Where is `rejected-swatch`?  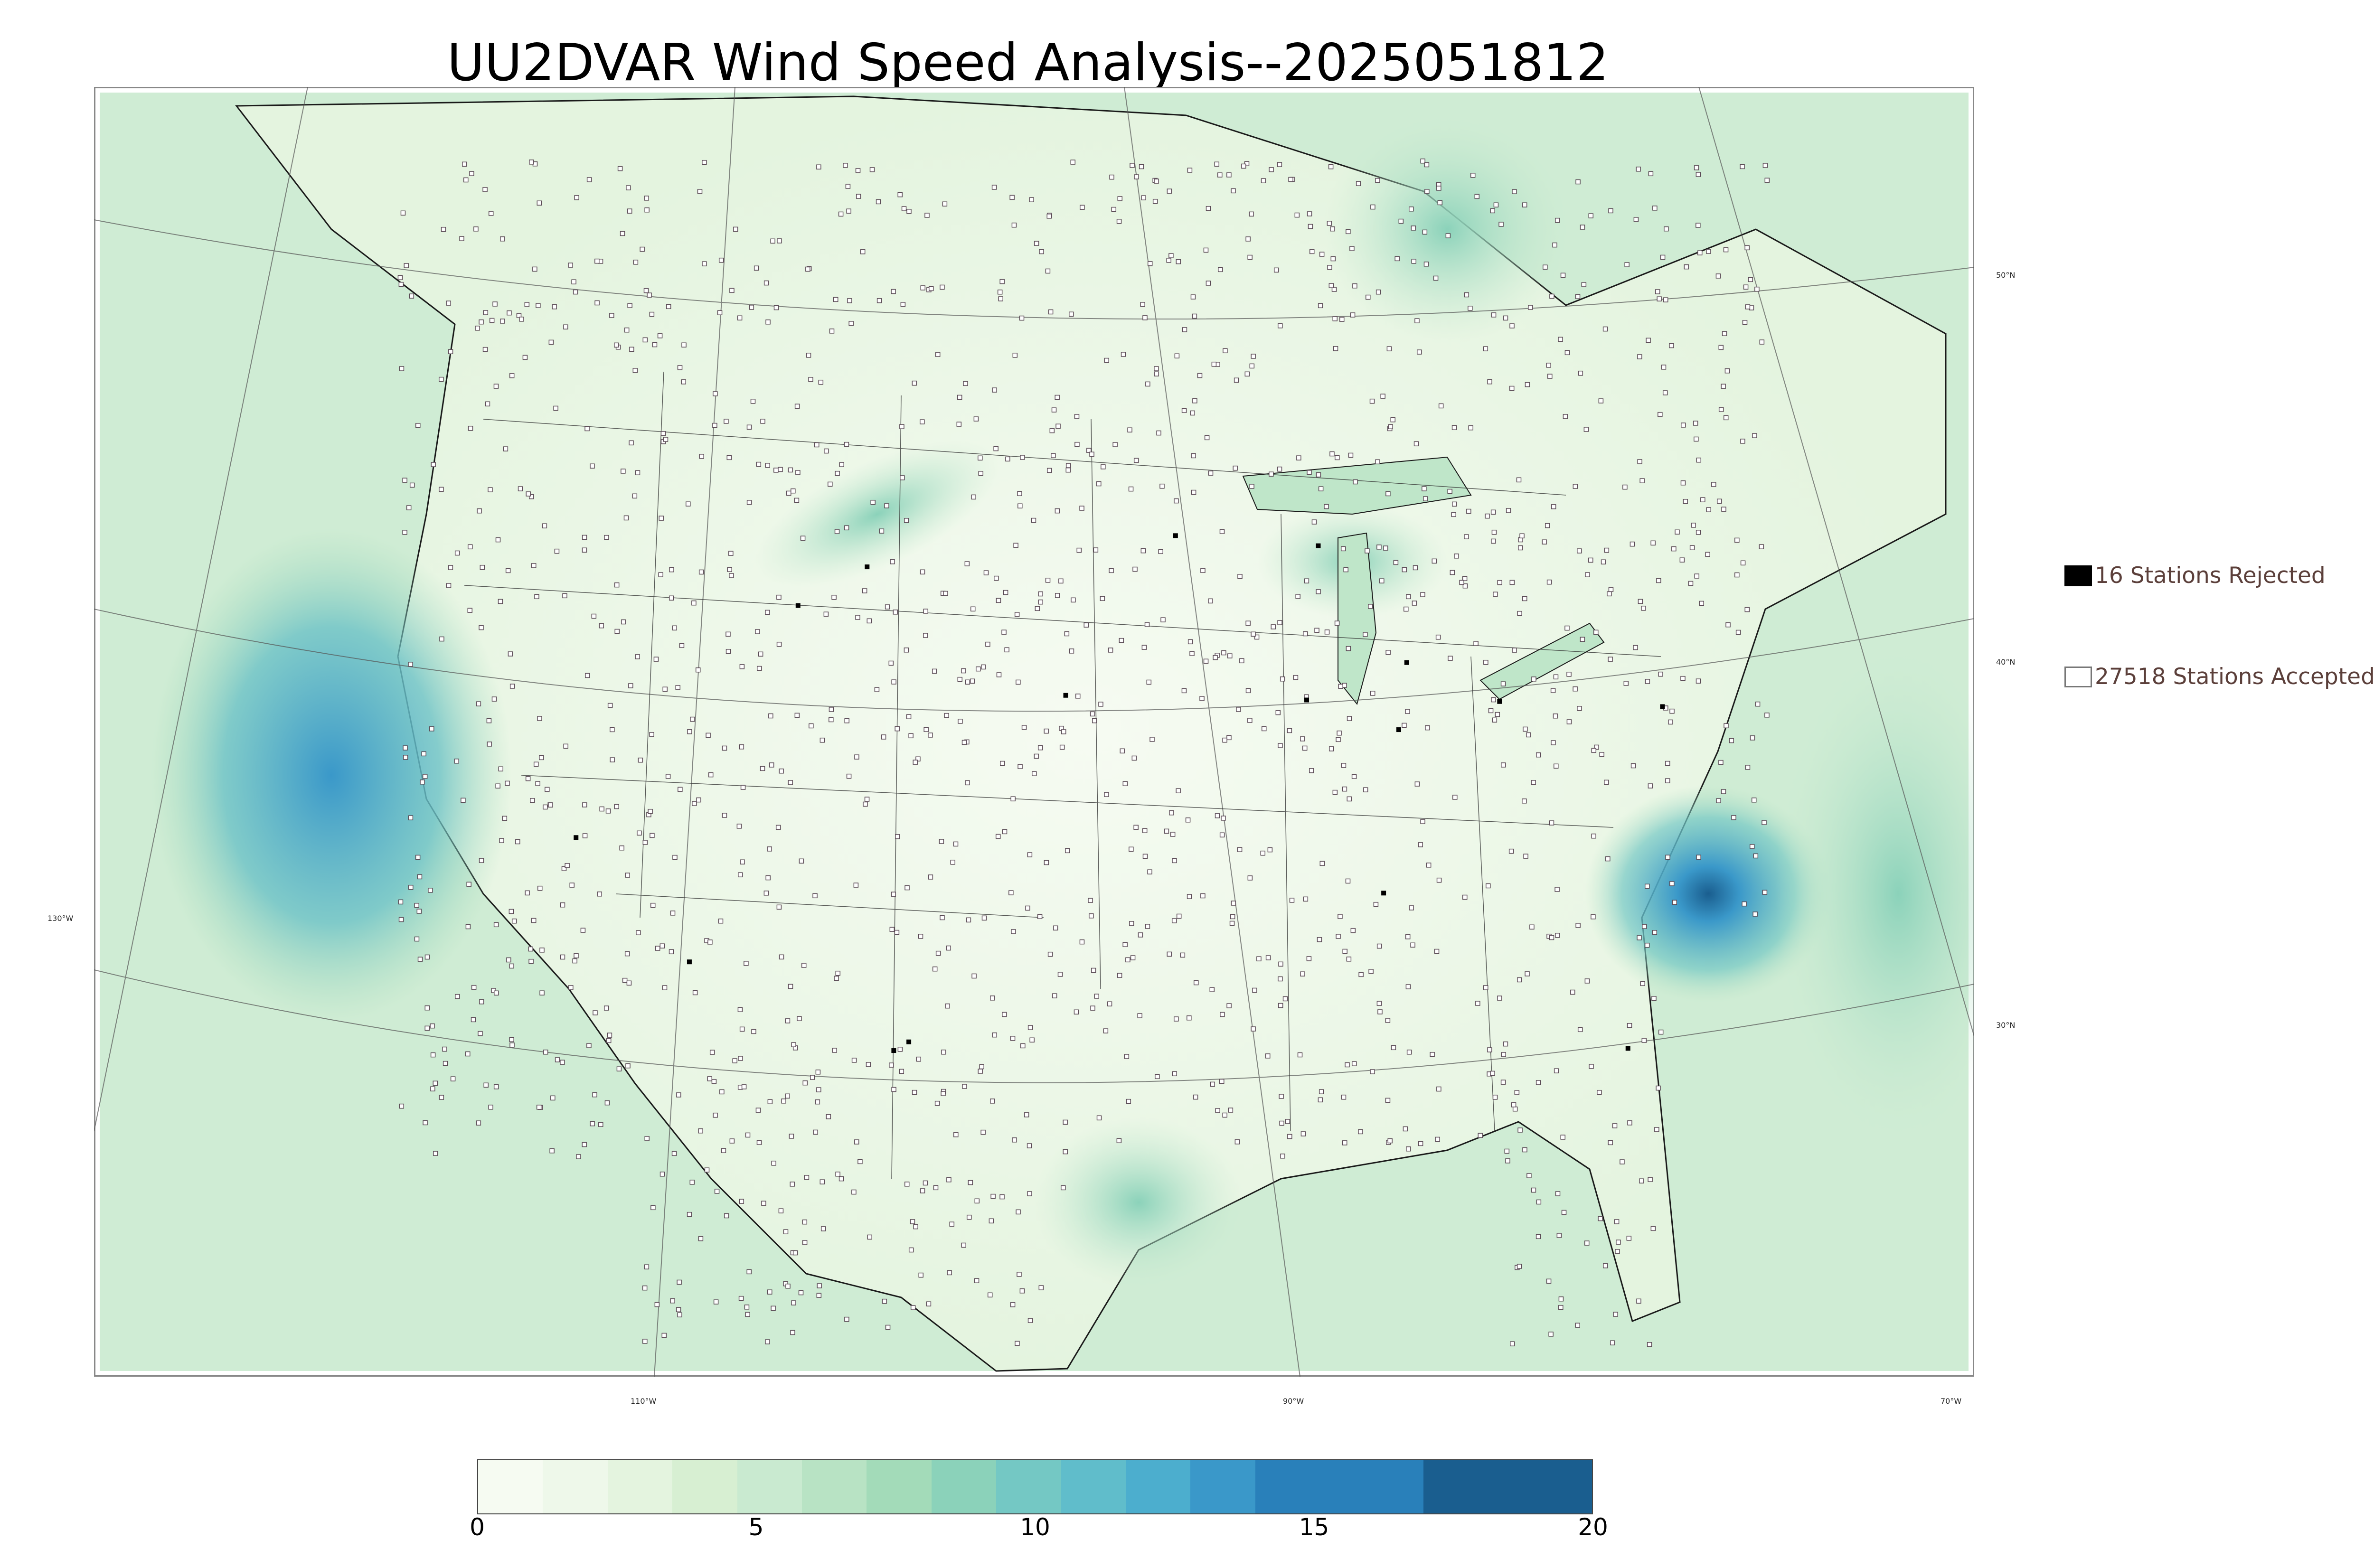 rejected-swatch is located at coordinates (2078, 575).